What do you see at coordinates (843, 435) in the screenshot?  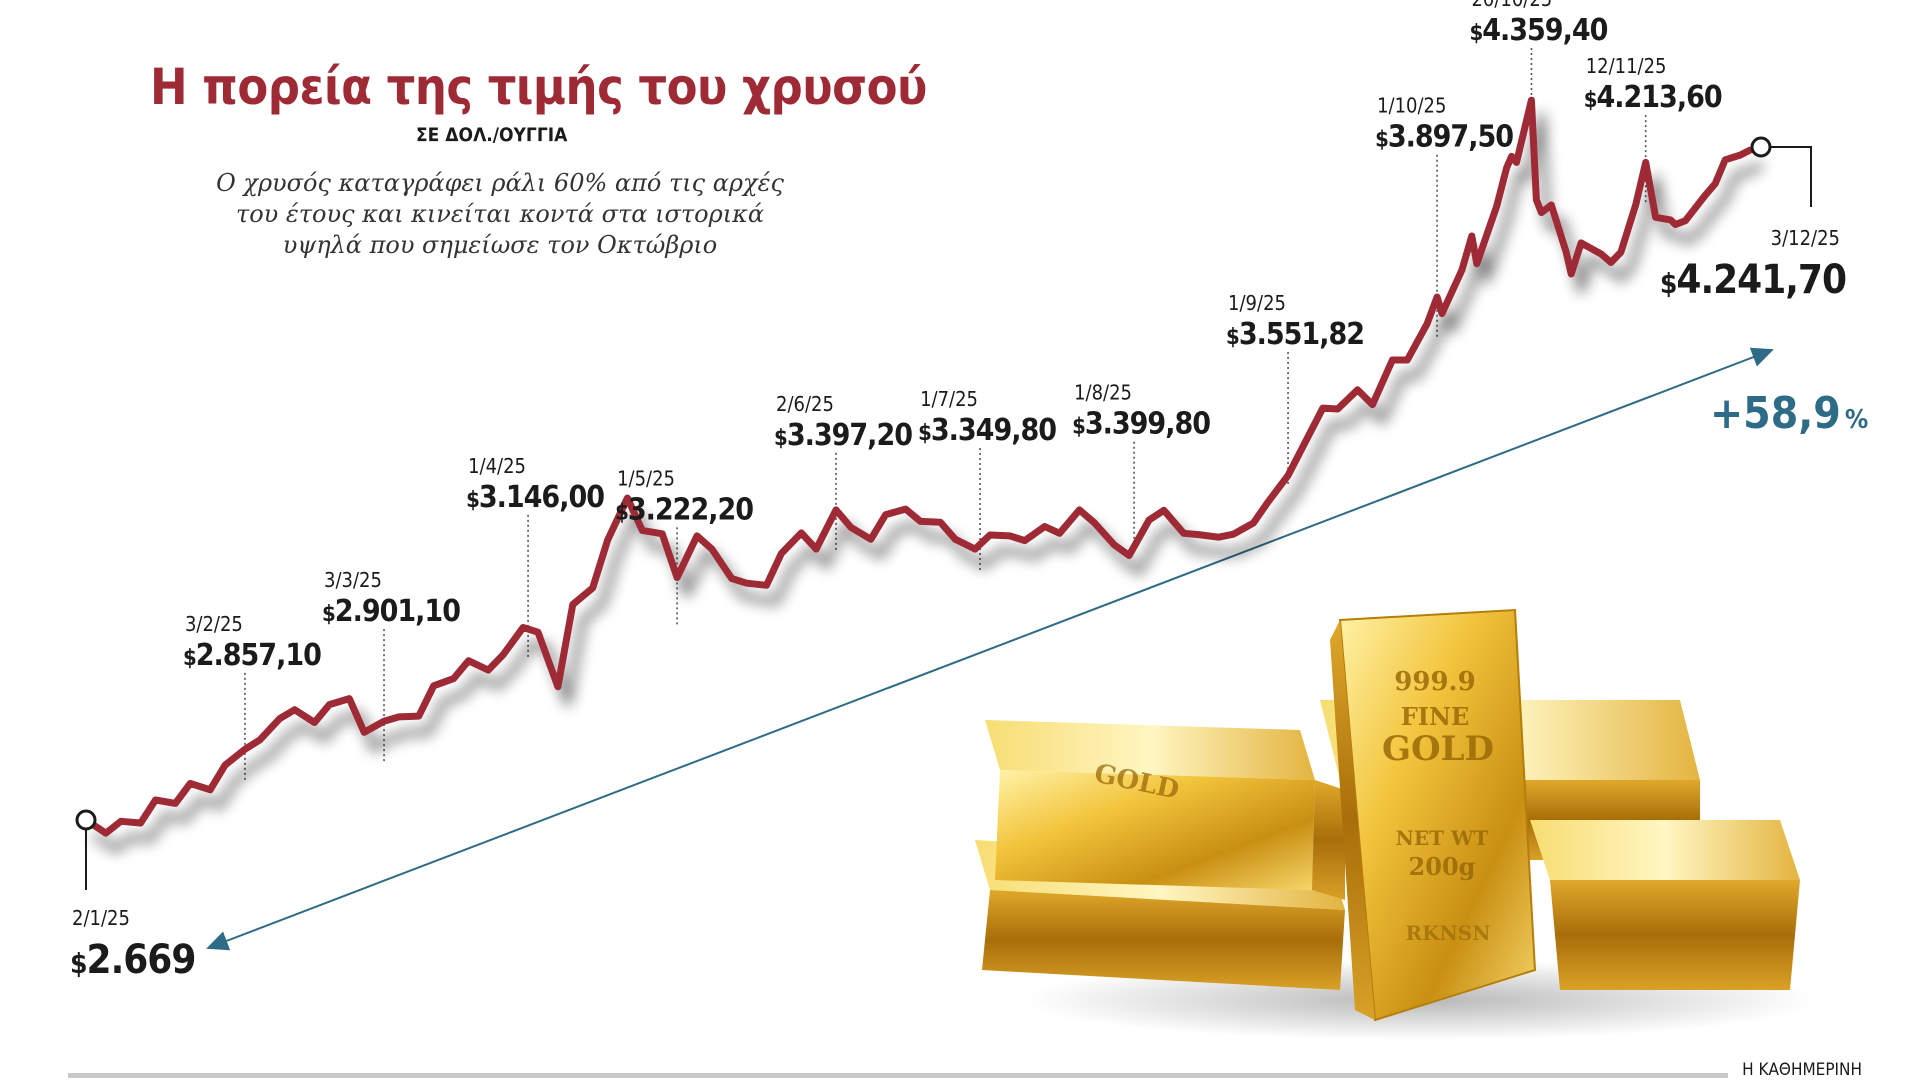 I see `annotation-price: $3.397,20` at bounding box center [843, 435].